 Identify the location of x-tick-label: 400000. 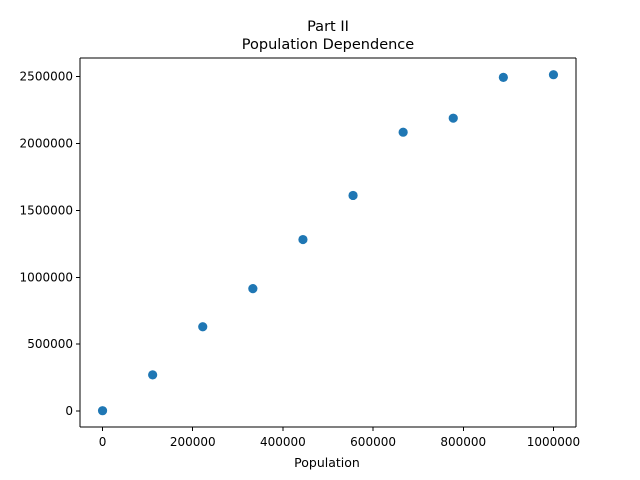
(283, 442).